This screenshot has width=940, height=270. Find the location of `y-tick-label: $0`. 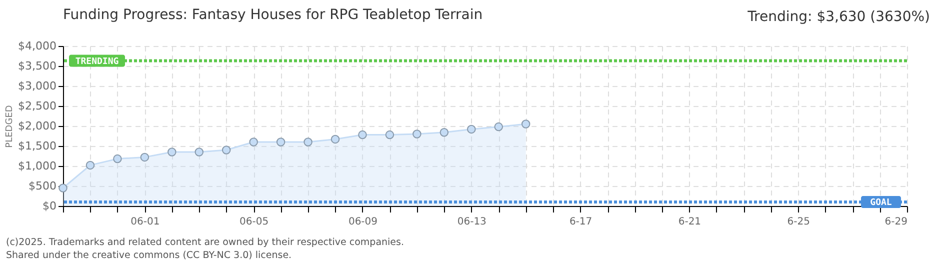

y-tick-label: $0 is located at coordinates (49, 206).